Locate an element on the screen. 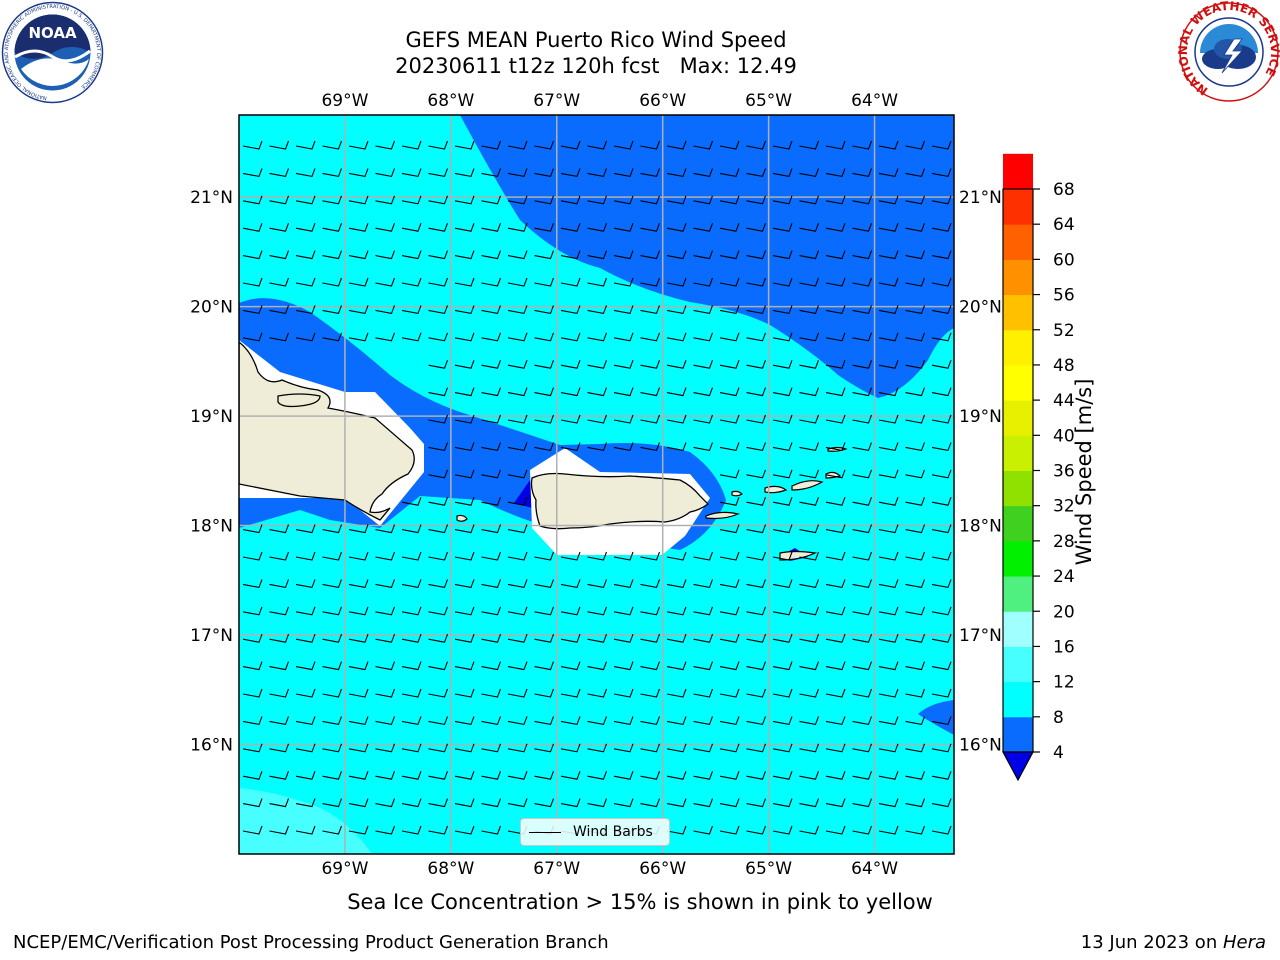 The image size is (1280, 960). colorbar-tick-label: 4 is located at coordinates (1058, 753).